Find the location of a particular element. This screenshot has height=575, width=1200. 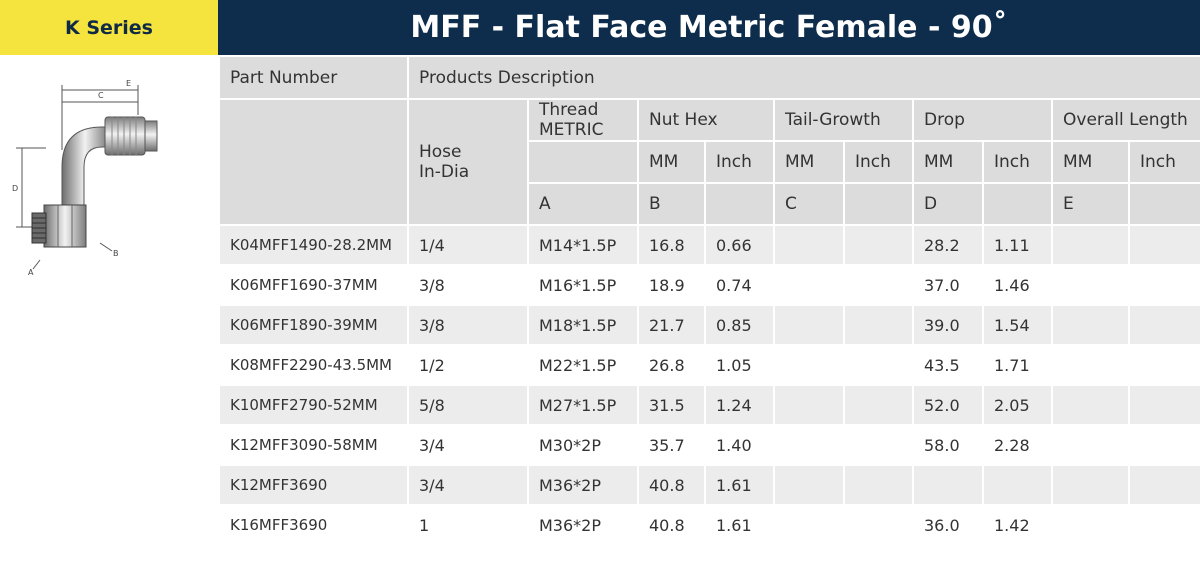

page-title: MFF - Flat Face Metric Female - 90˚ is located at coordinates (709, 27).